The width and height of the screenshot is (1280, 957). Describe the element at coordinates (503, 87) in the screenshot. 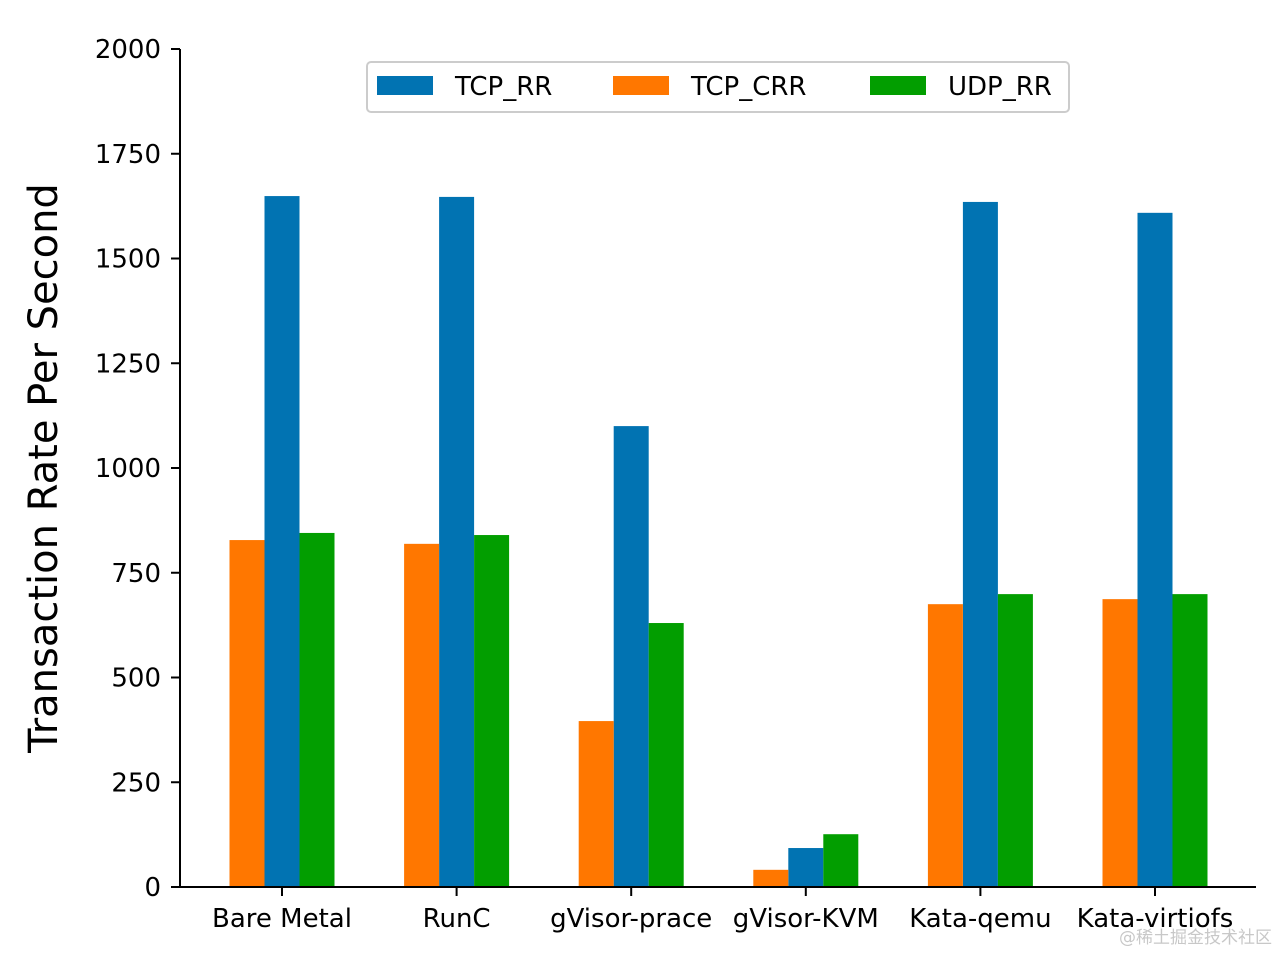

I see `legend-label: TCP_RR` at that location.